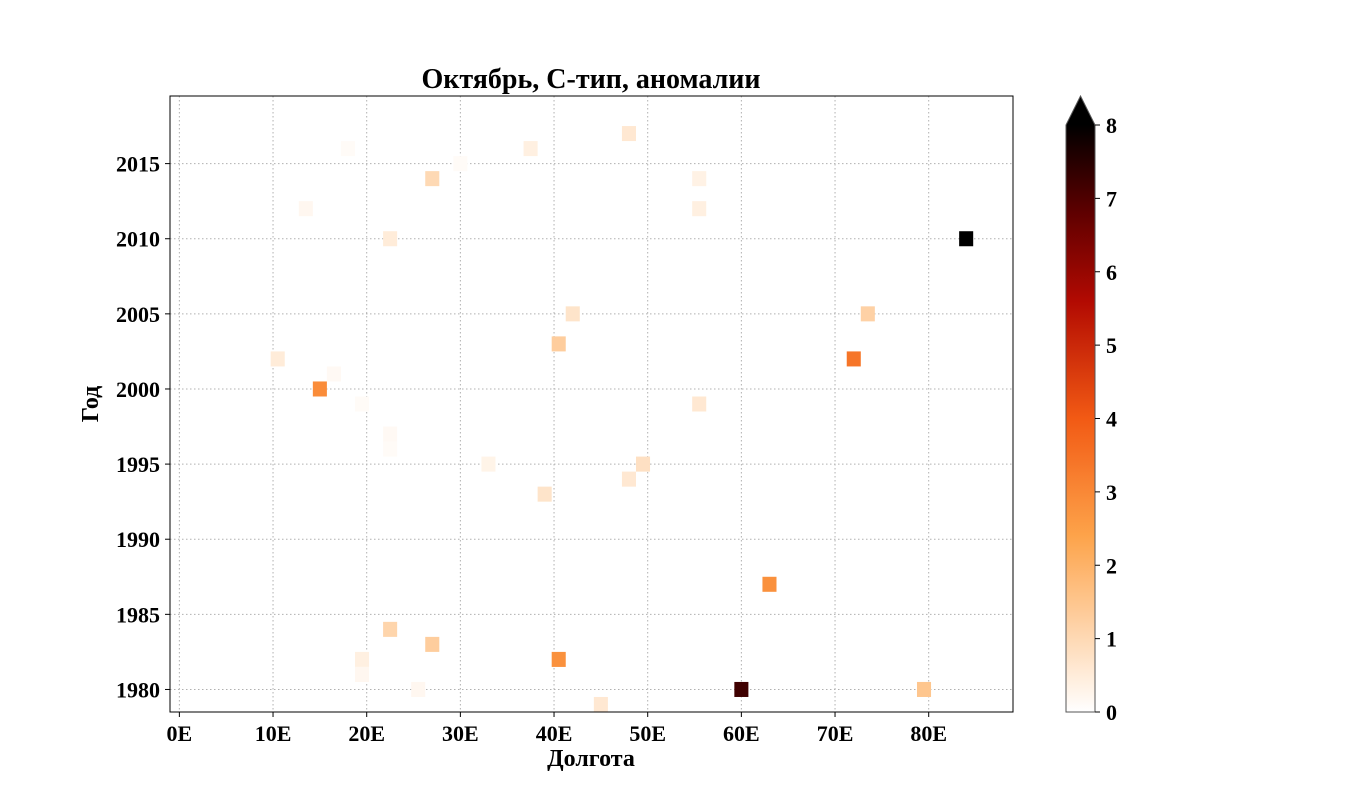 This screenshot has width=1360, height=805. Describe the element at coordinates (590, 79) in the screenshot. I see `chart-title: Октябрь, С-тип, аномалии` at that location.